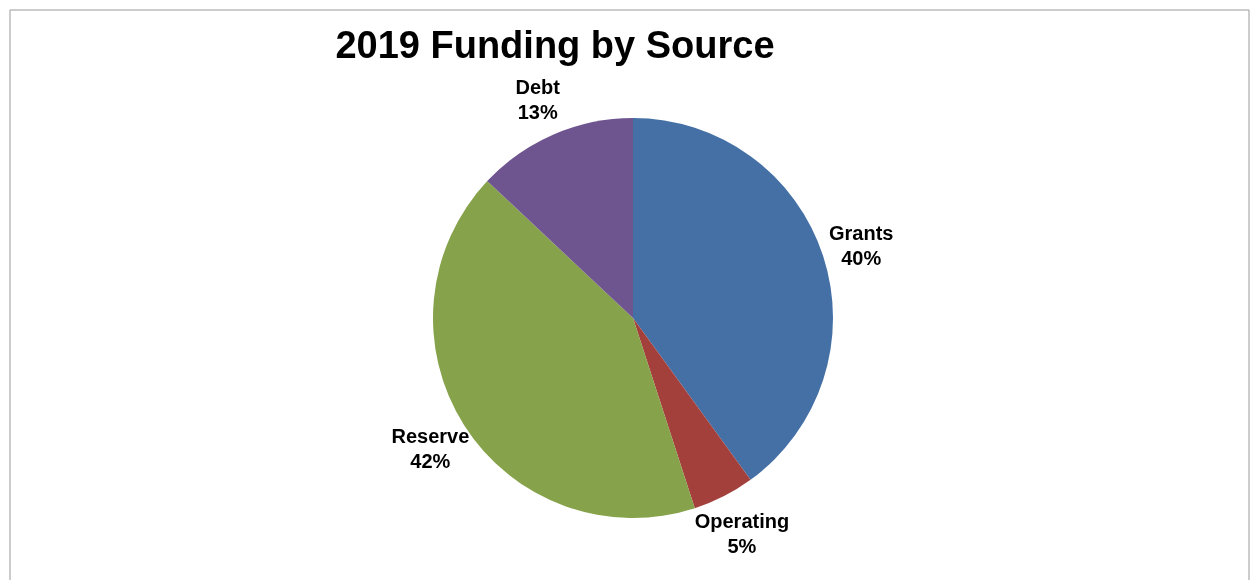  I want to click on data-label: 5%, so click(742, 545).